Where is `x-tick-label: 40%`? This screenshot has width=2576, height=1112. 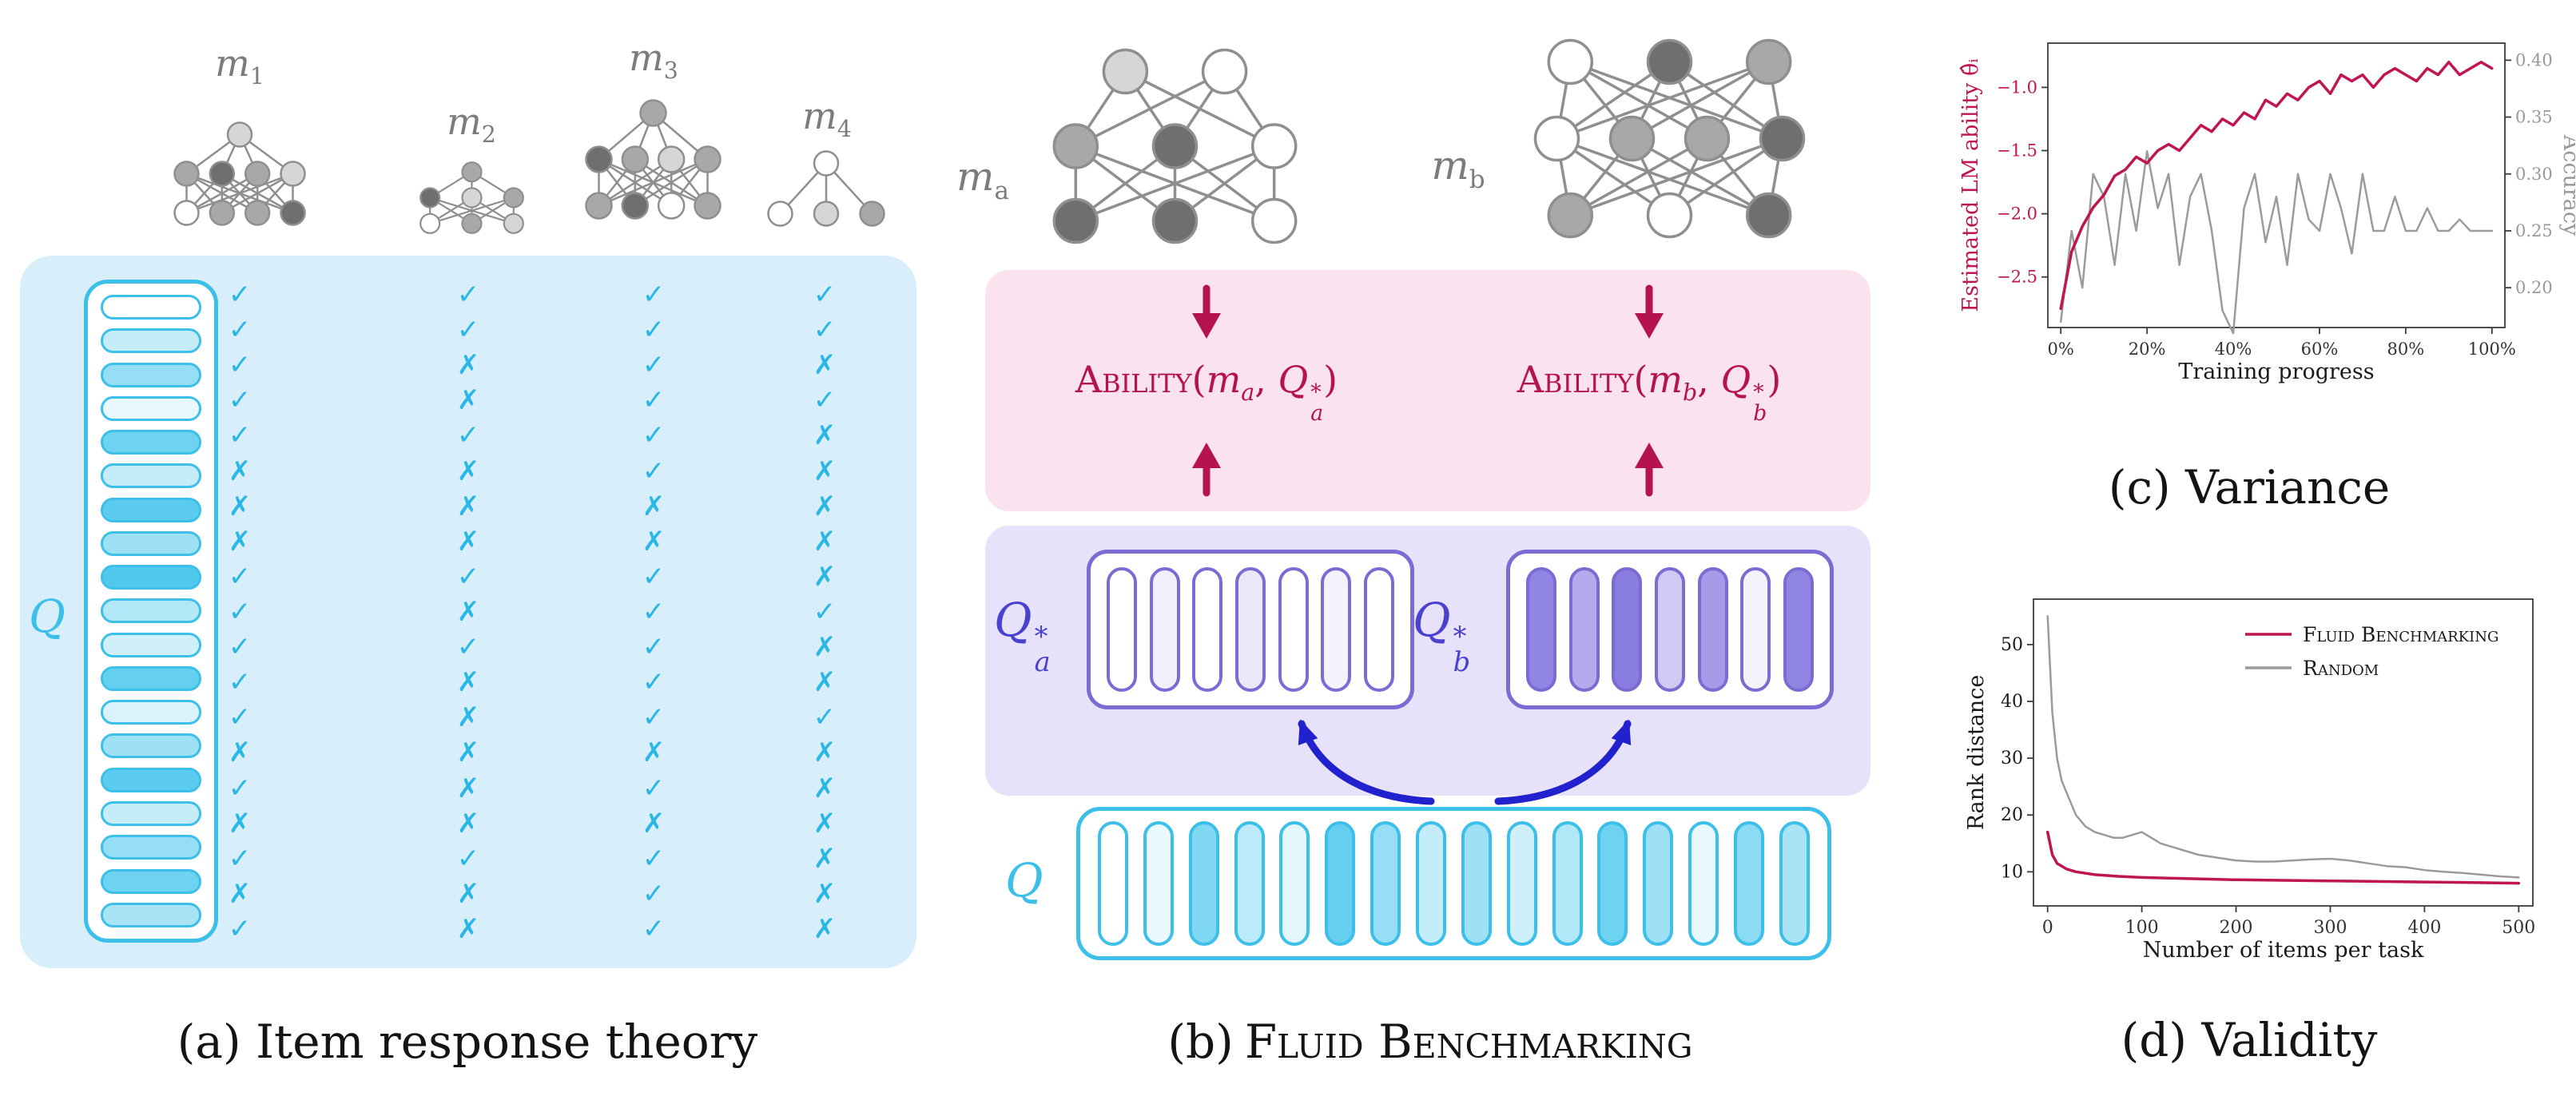 x-tick-label: 40% is located at coordinates (2233, 349).